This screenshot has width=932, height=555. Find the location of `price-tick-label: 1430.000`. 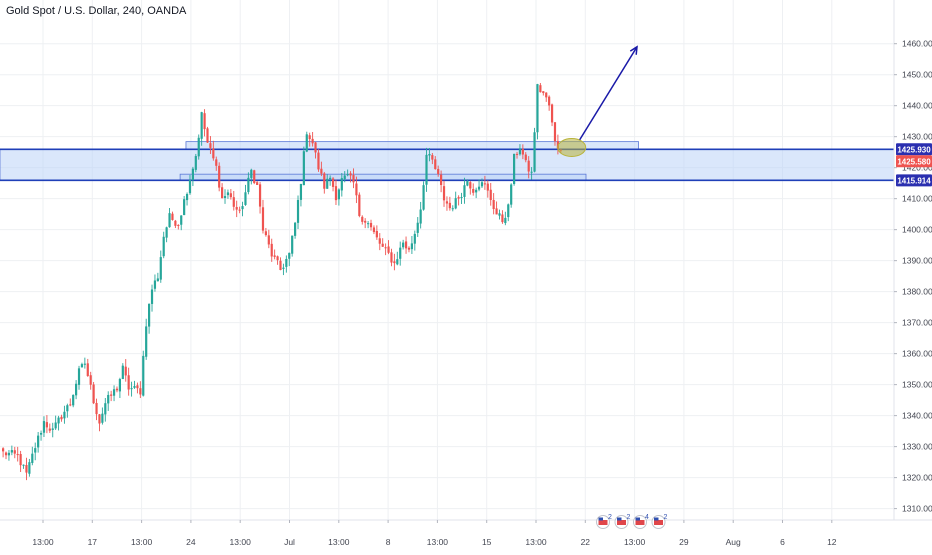

price-tick-label: 1430.000 is located at coordinates (917, 137).